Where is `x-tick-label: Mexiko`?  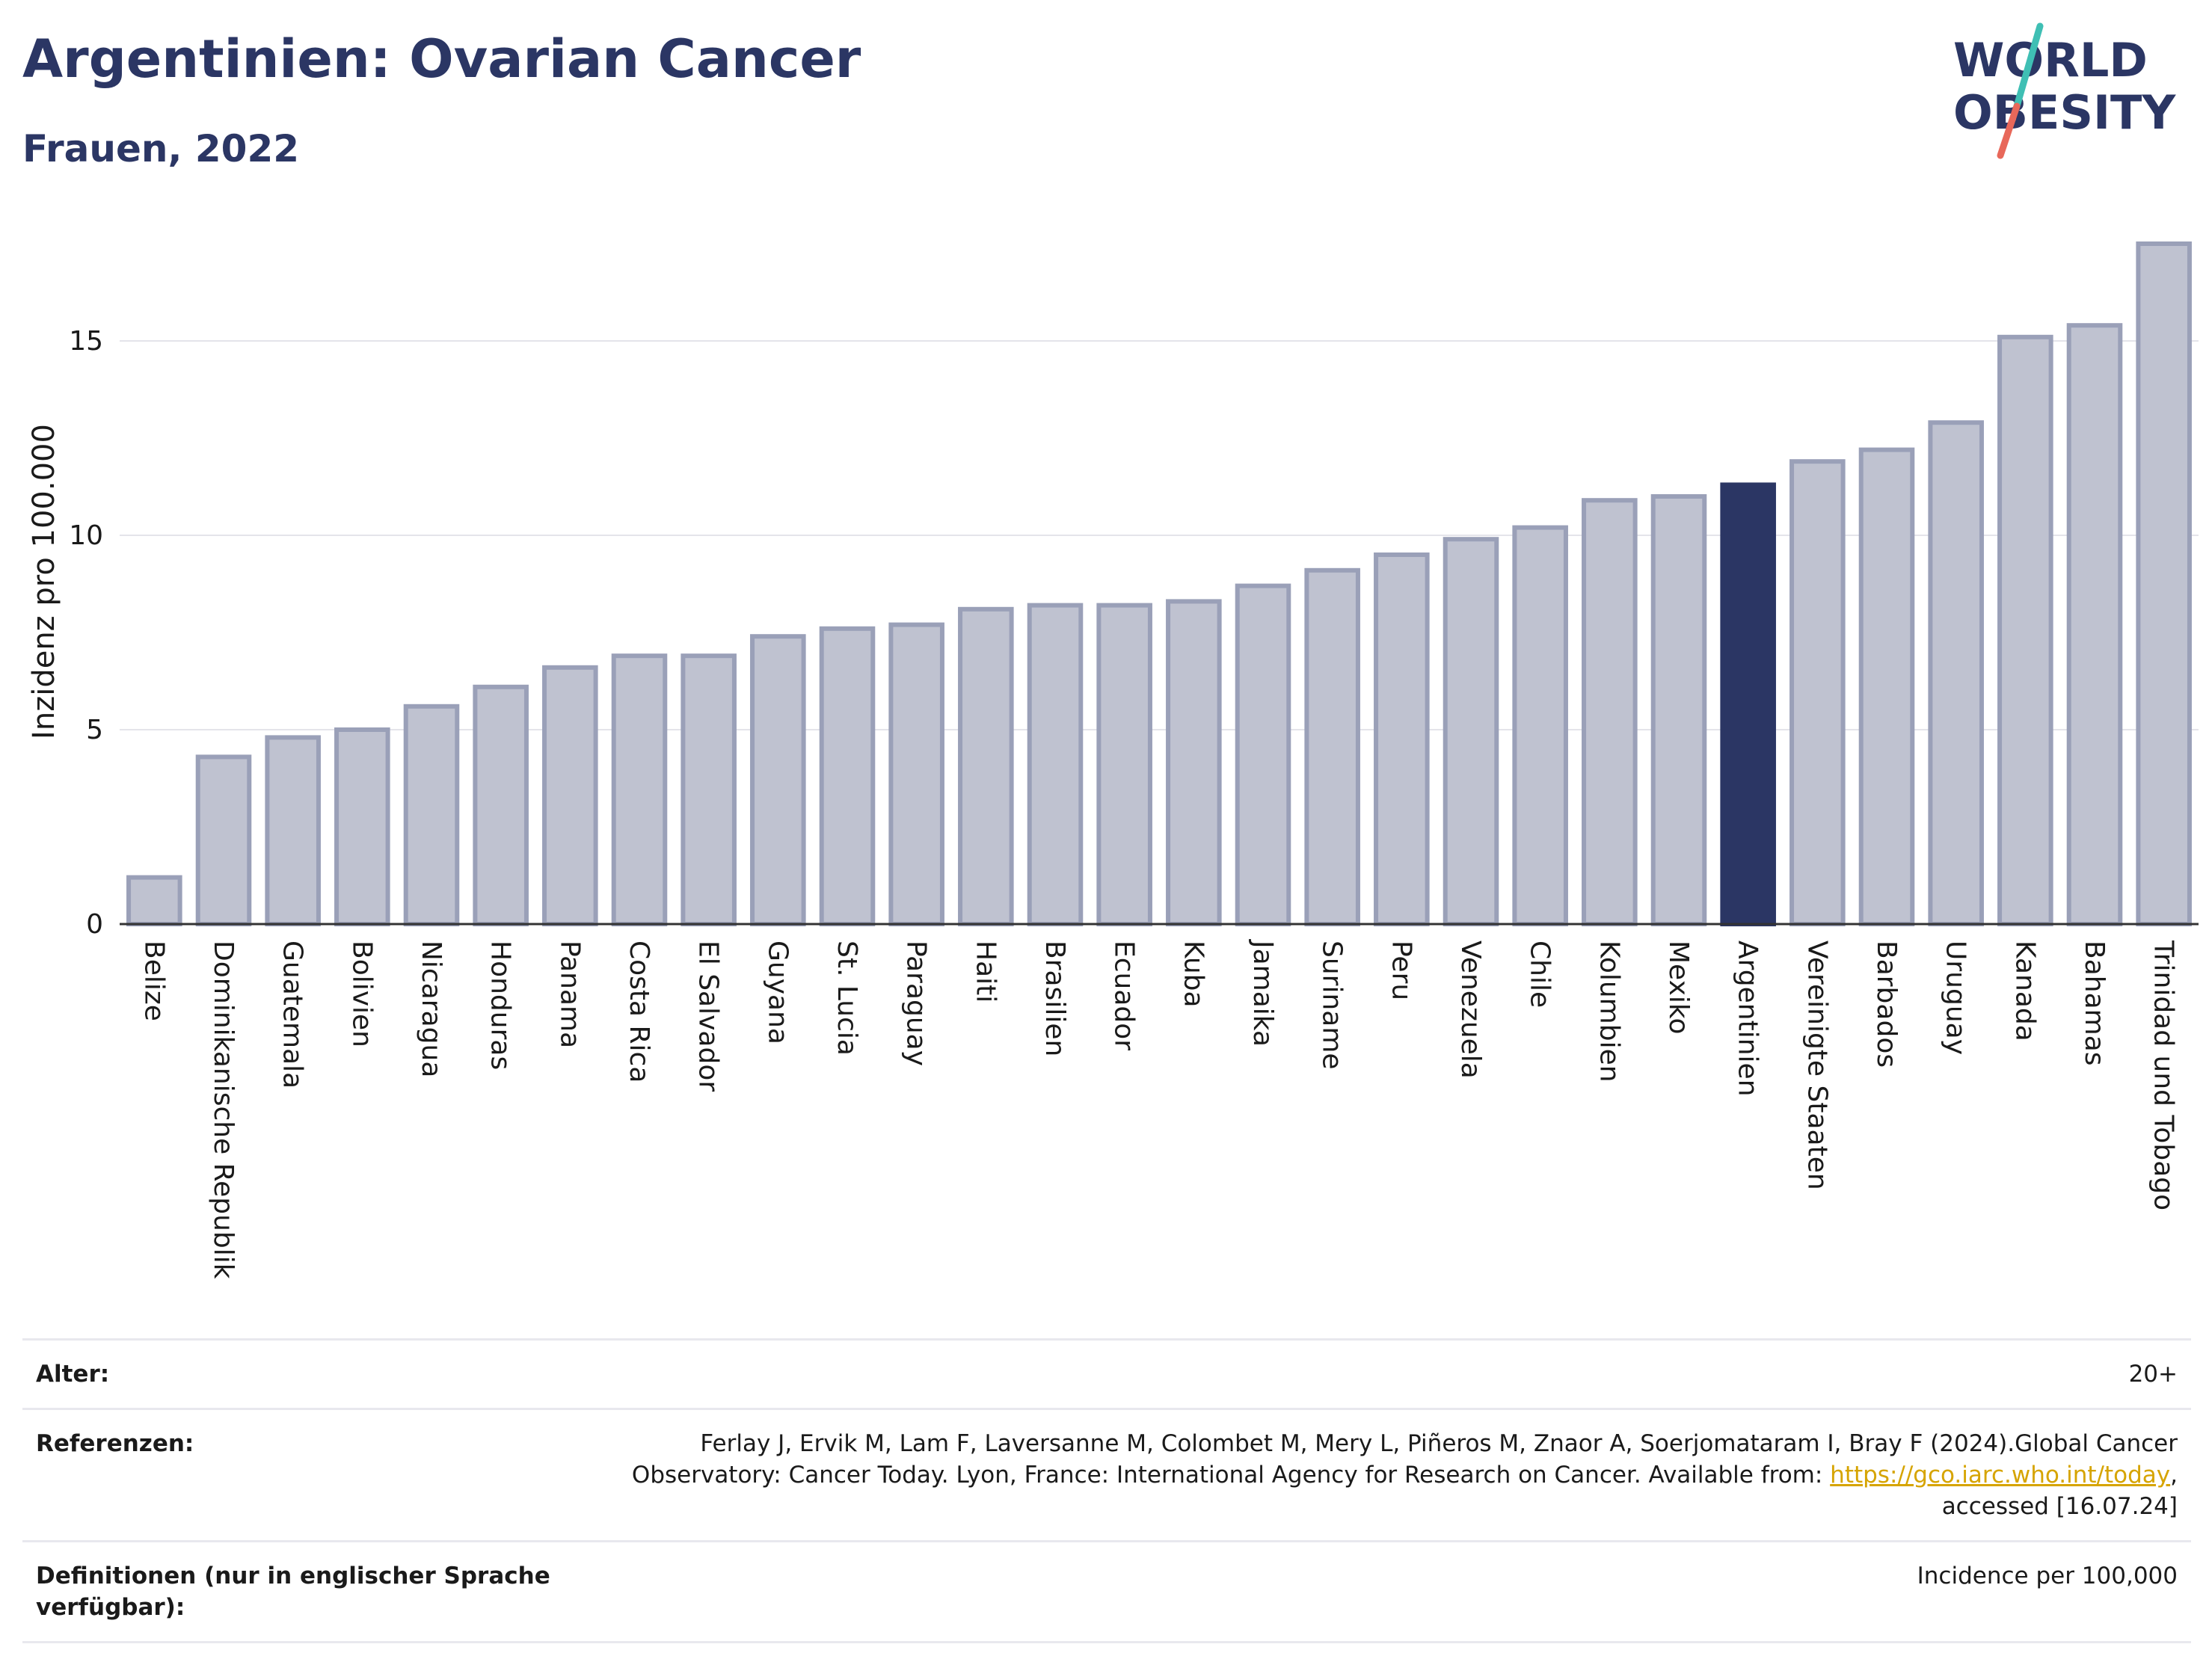 x-tick-label: Mexiko is located at coordinates (1678, 987).